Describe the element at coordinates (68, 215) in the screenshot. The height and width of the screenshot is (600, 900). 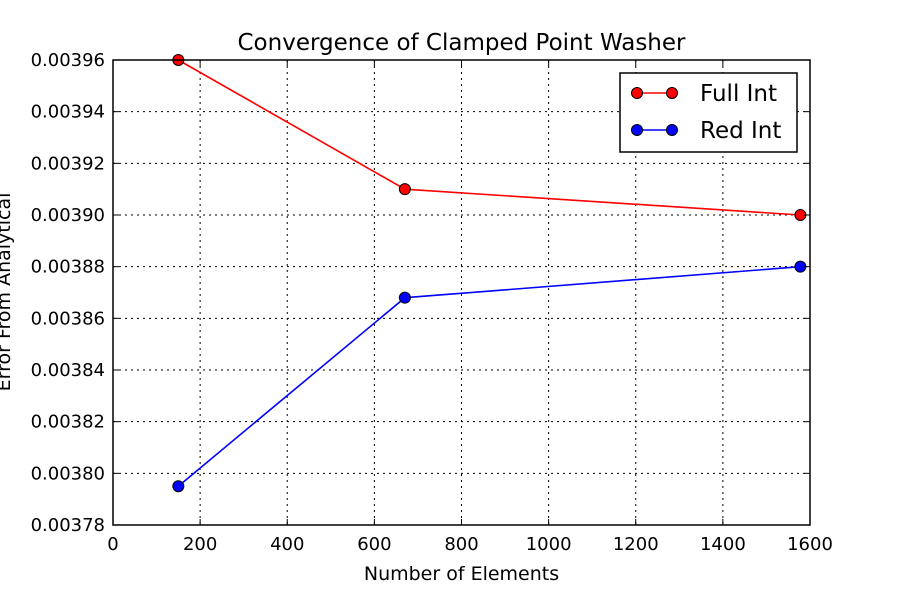
I see `y-tick-label: 0.00390` at that location.